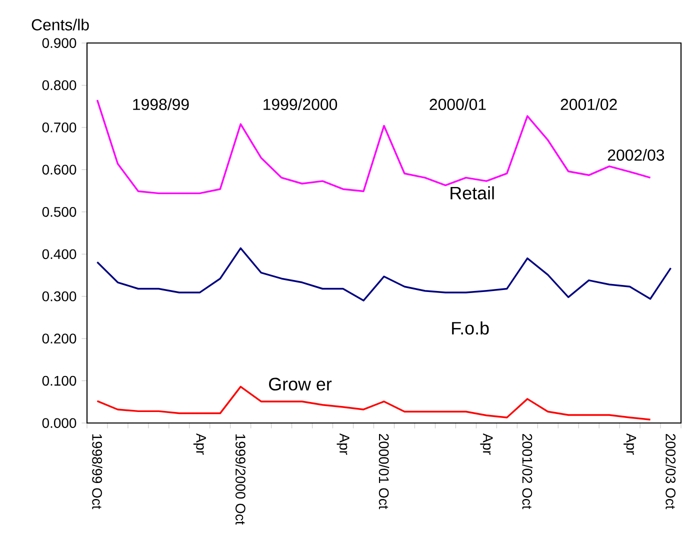 The height and width of the screenshot is (546, 687). Describe the element at coordinates (588, 104) in the screenshot. I see `annotation: 2001/02` at that location.